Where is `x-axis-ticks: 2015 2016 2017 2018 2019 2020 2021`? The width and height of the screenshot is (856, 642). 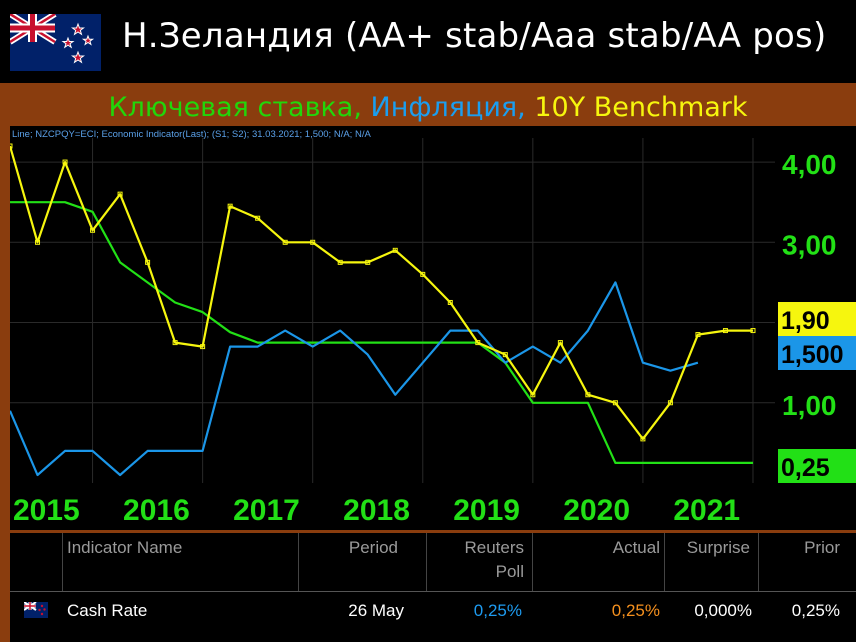 x-axis-ticks: 2015 2016 2017 2018 2019 2020 2021 is located at coordinates (376, 510).